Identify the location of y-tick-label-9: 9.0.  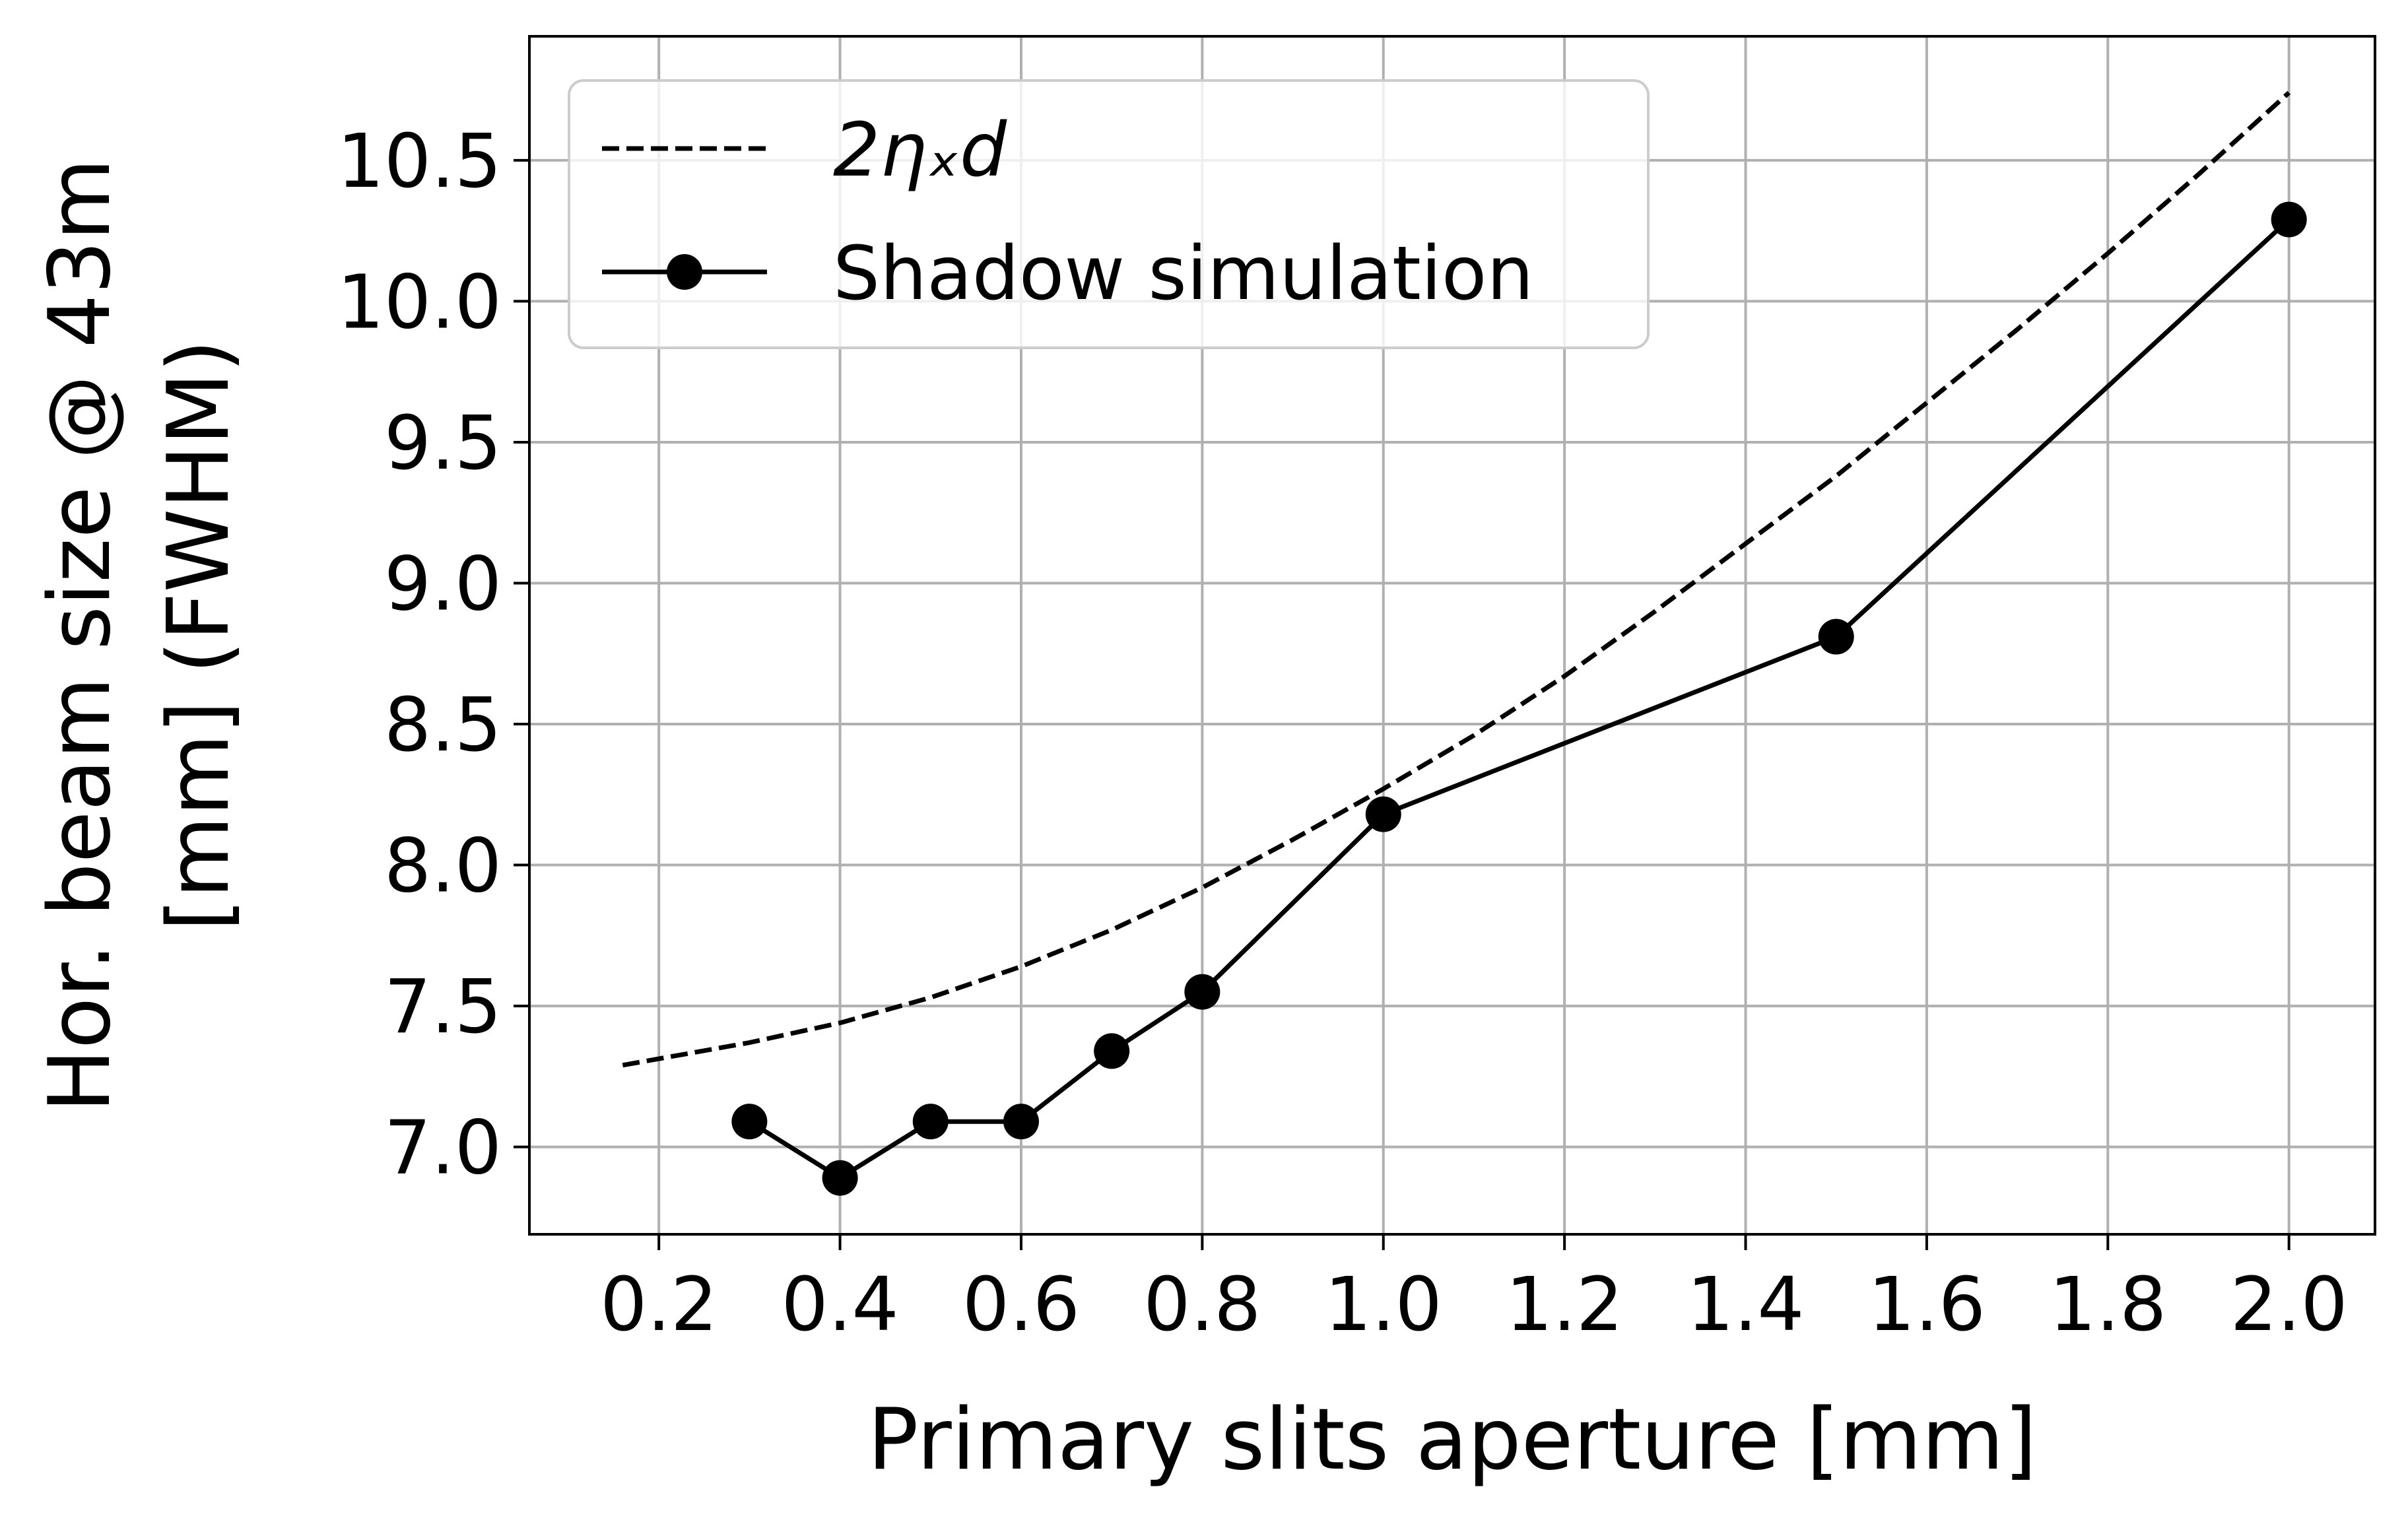
(443, 584).